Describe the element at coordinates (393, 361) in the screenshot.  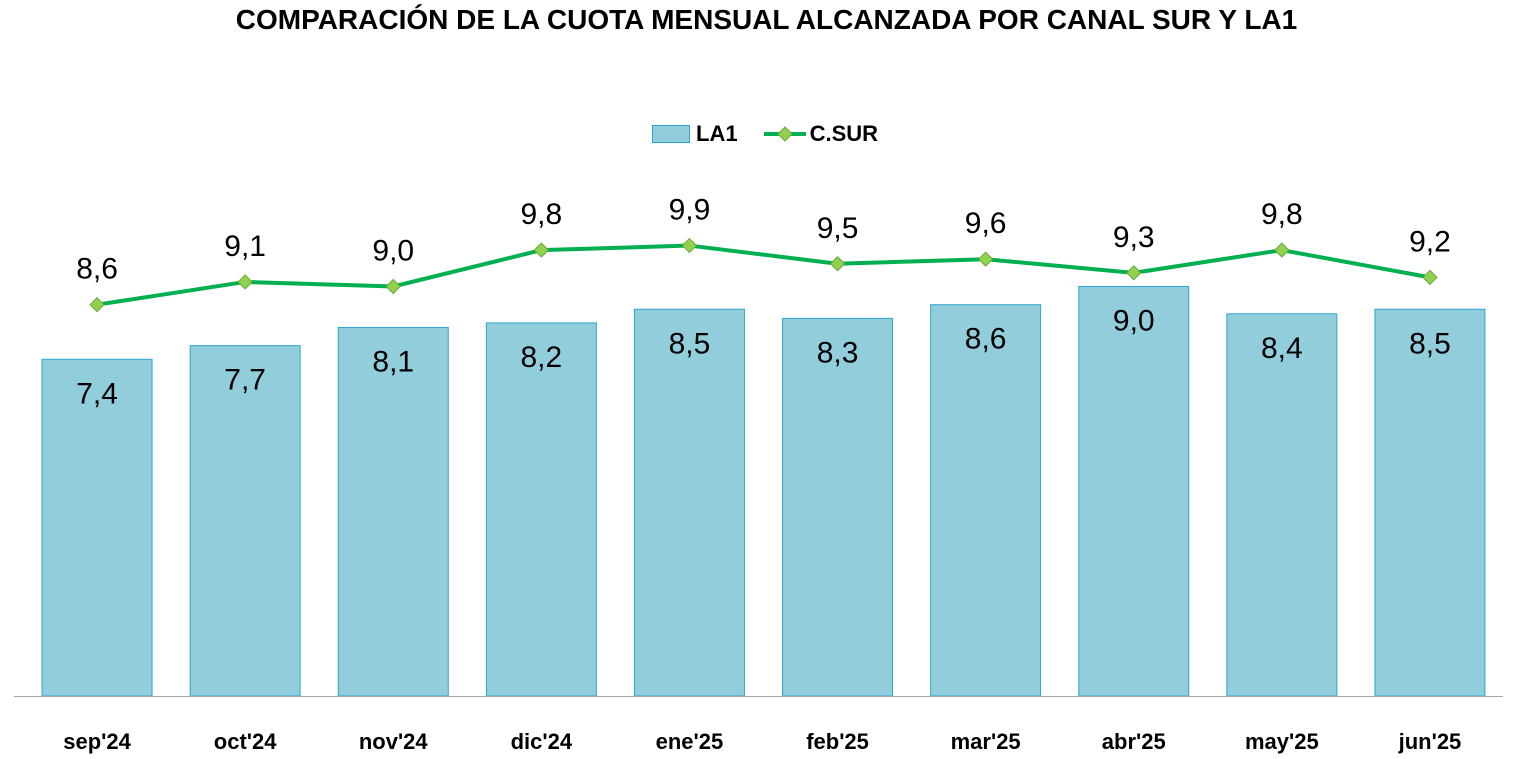
I see `bar-label-la1-2: 8,1` at that location.